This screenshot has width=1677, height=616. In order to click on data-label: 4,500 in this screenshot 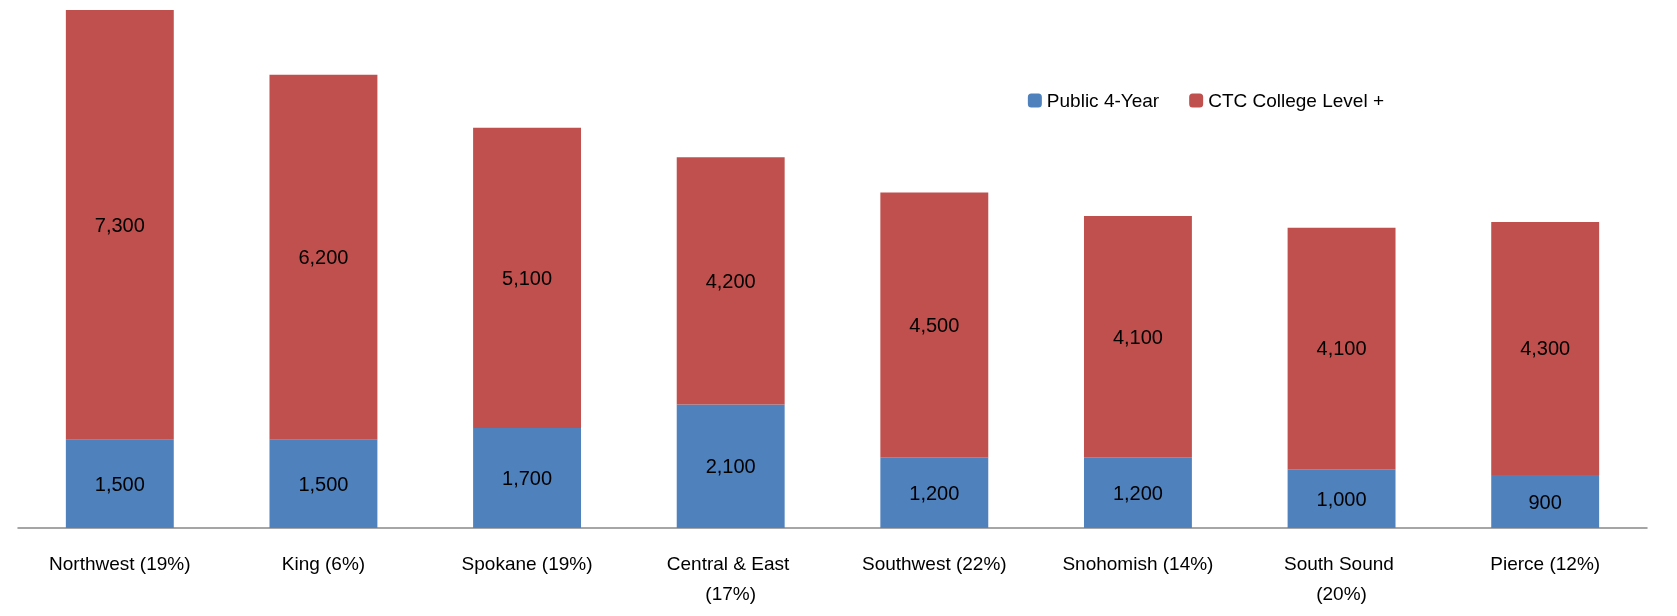, I will do `click(934, 324)`.